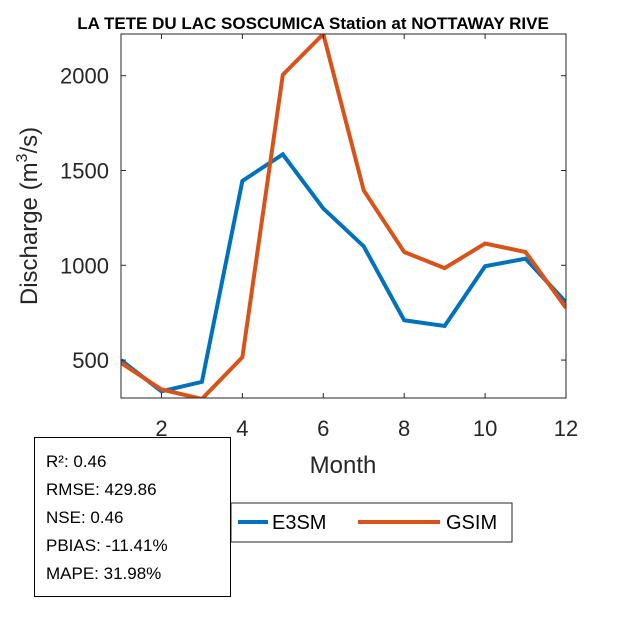  Describe the element at coordinates (371, 522) in the screenshot. I see `legend: E3SM GSIM` at that location.